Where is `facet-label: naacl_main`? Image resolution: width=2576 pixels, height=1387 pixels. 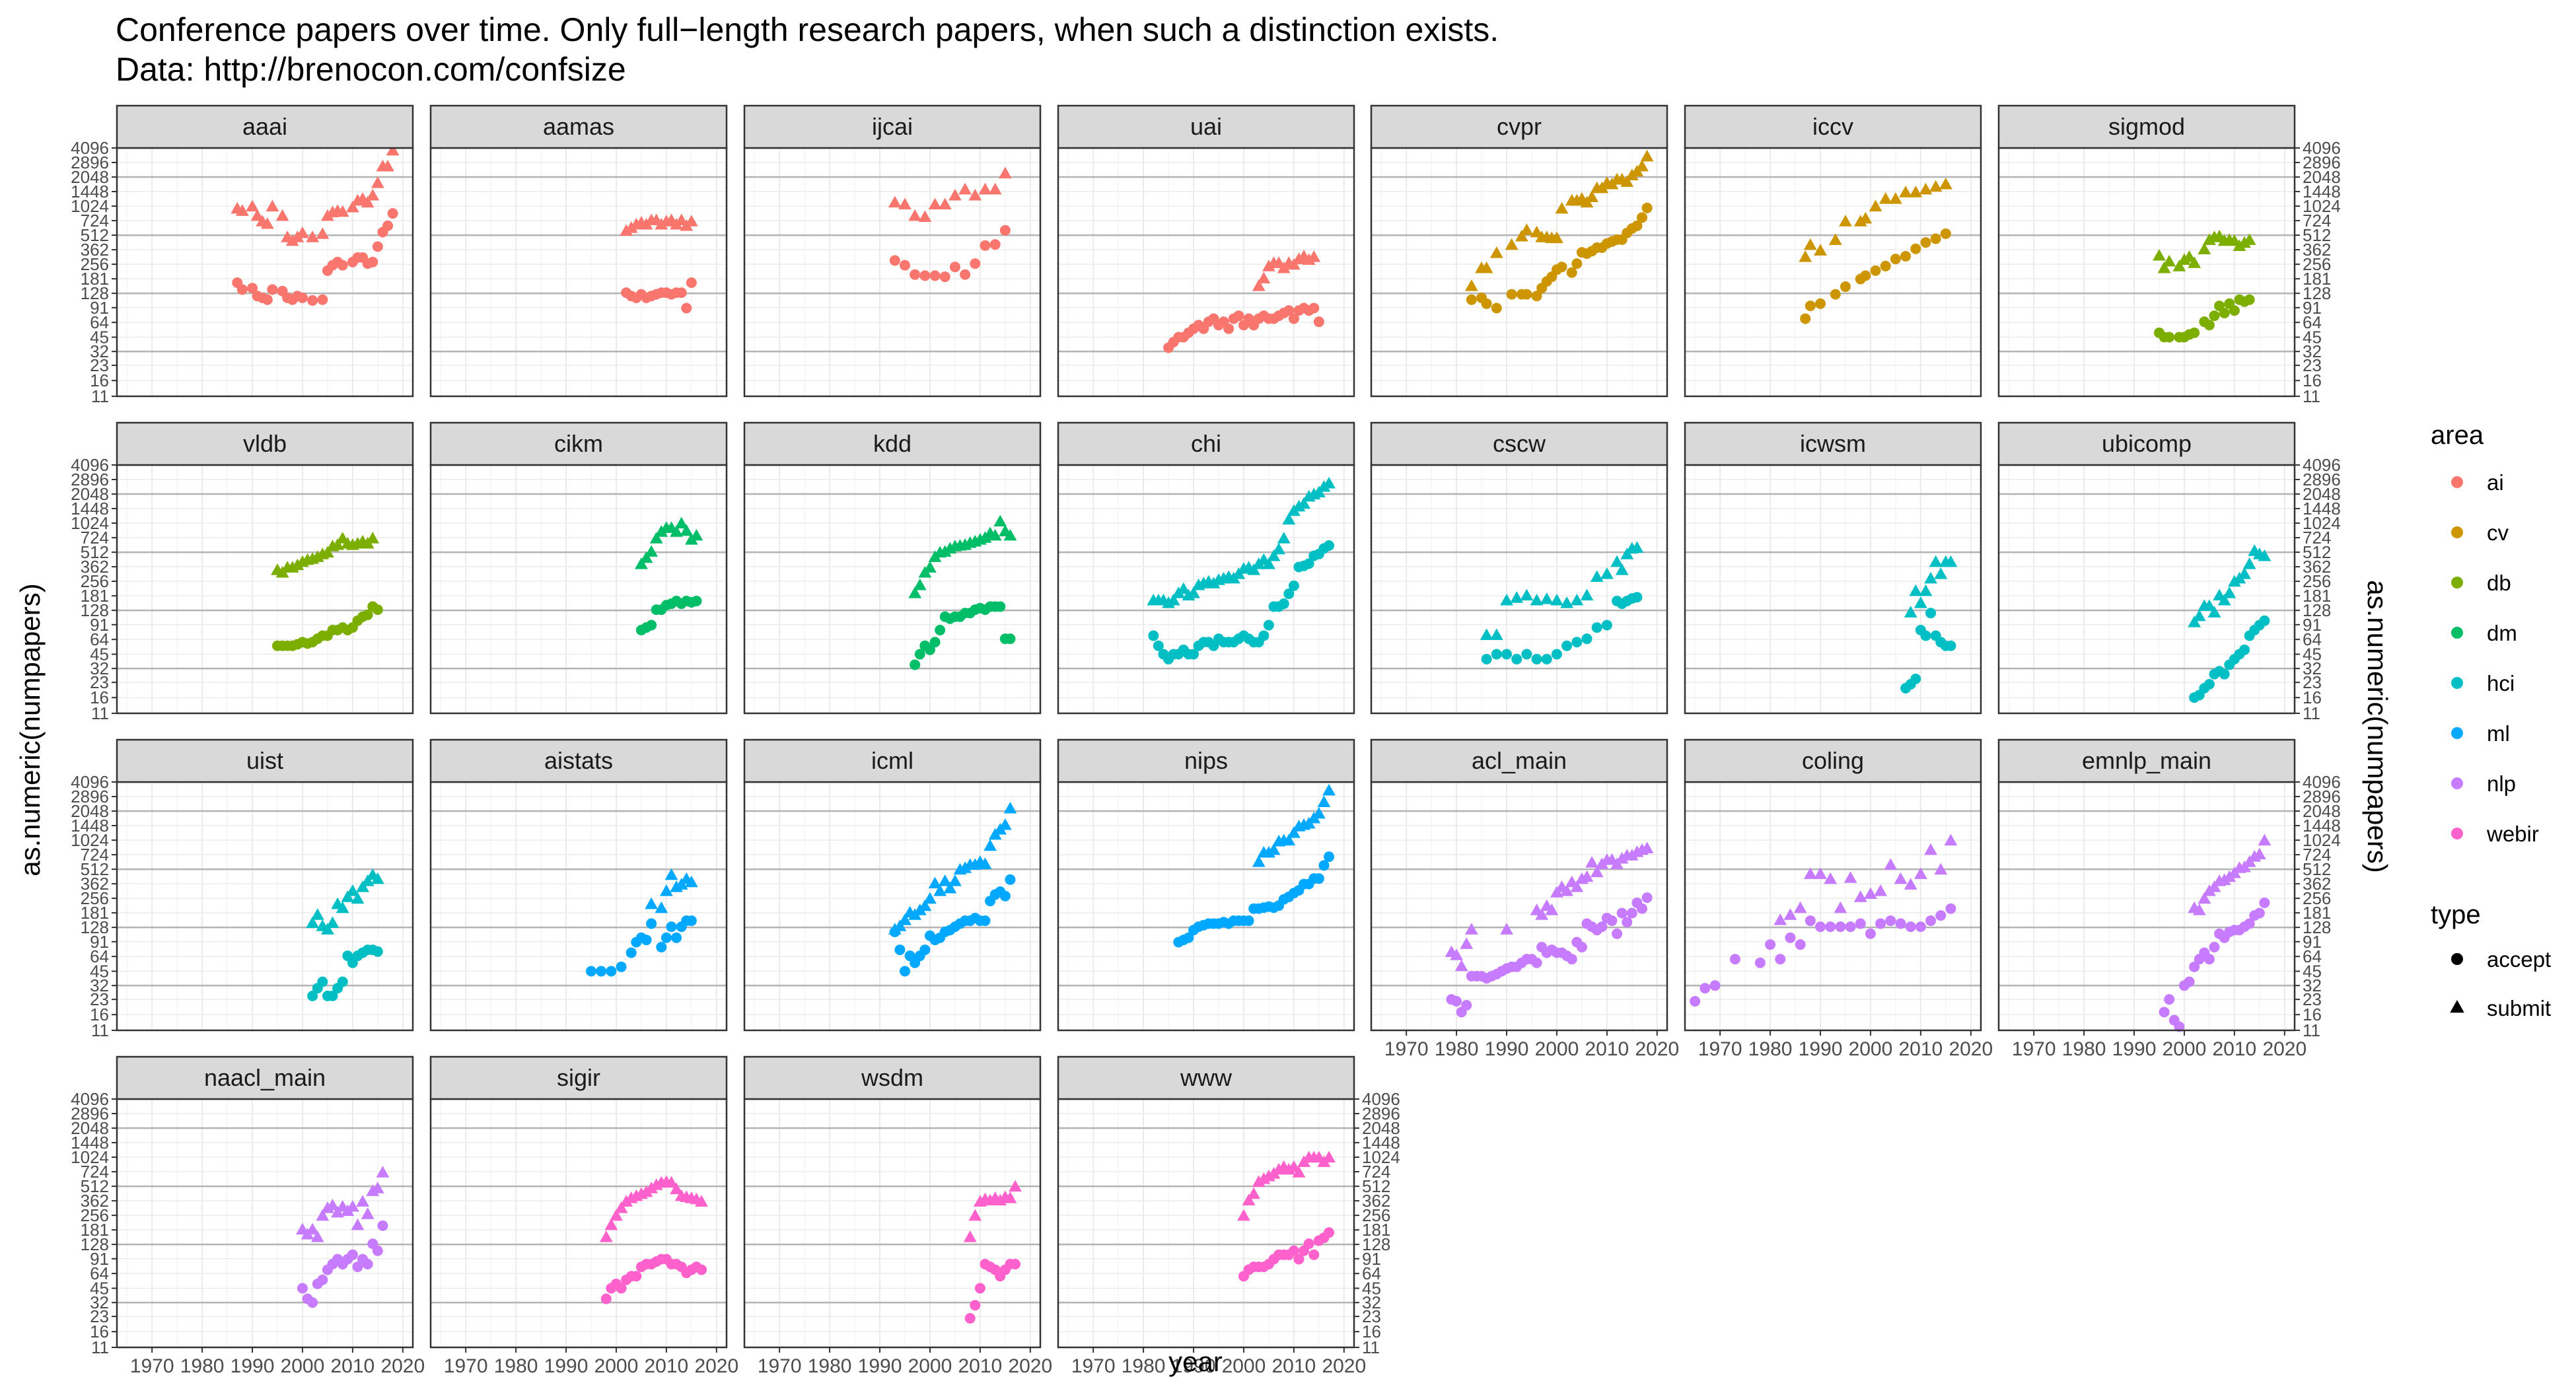
facet-label: naacl_main is located at coordinates (265, 1077).